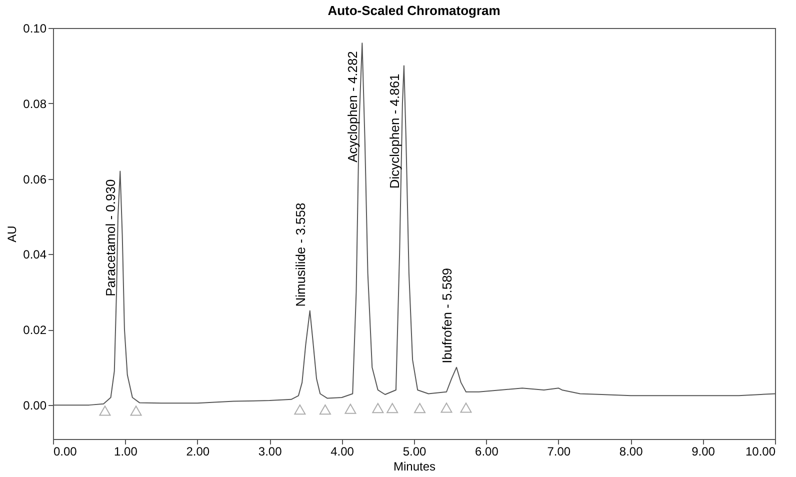 This screenshot has width=796, height=477. Describe the element at coordinates (760, 451) in the screenshot. I see `x-tick-label: 10.00` at that location.